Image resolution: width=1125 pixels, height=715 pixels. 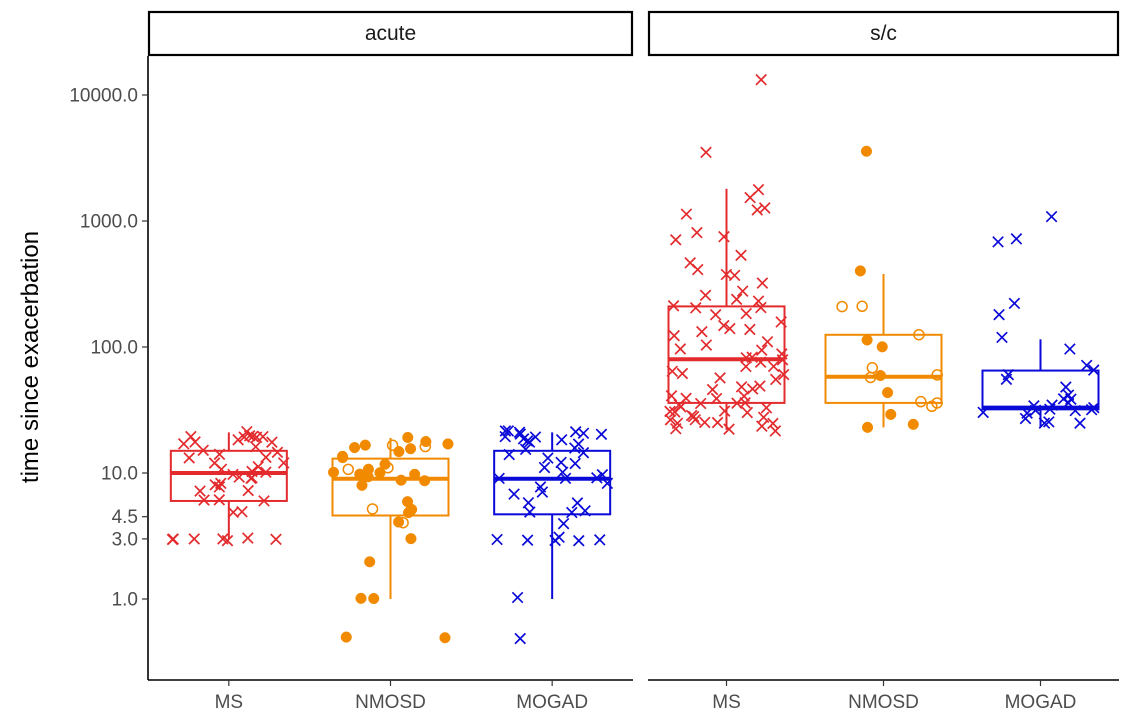 I want to click on box-iqr, so click(x=883, y=368).